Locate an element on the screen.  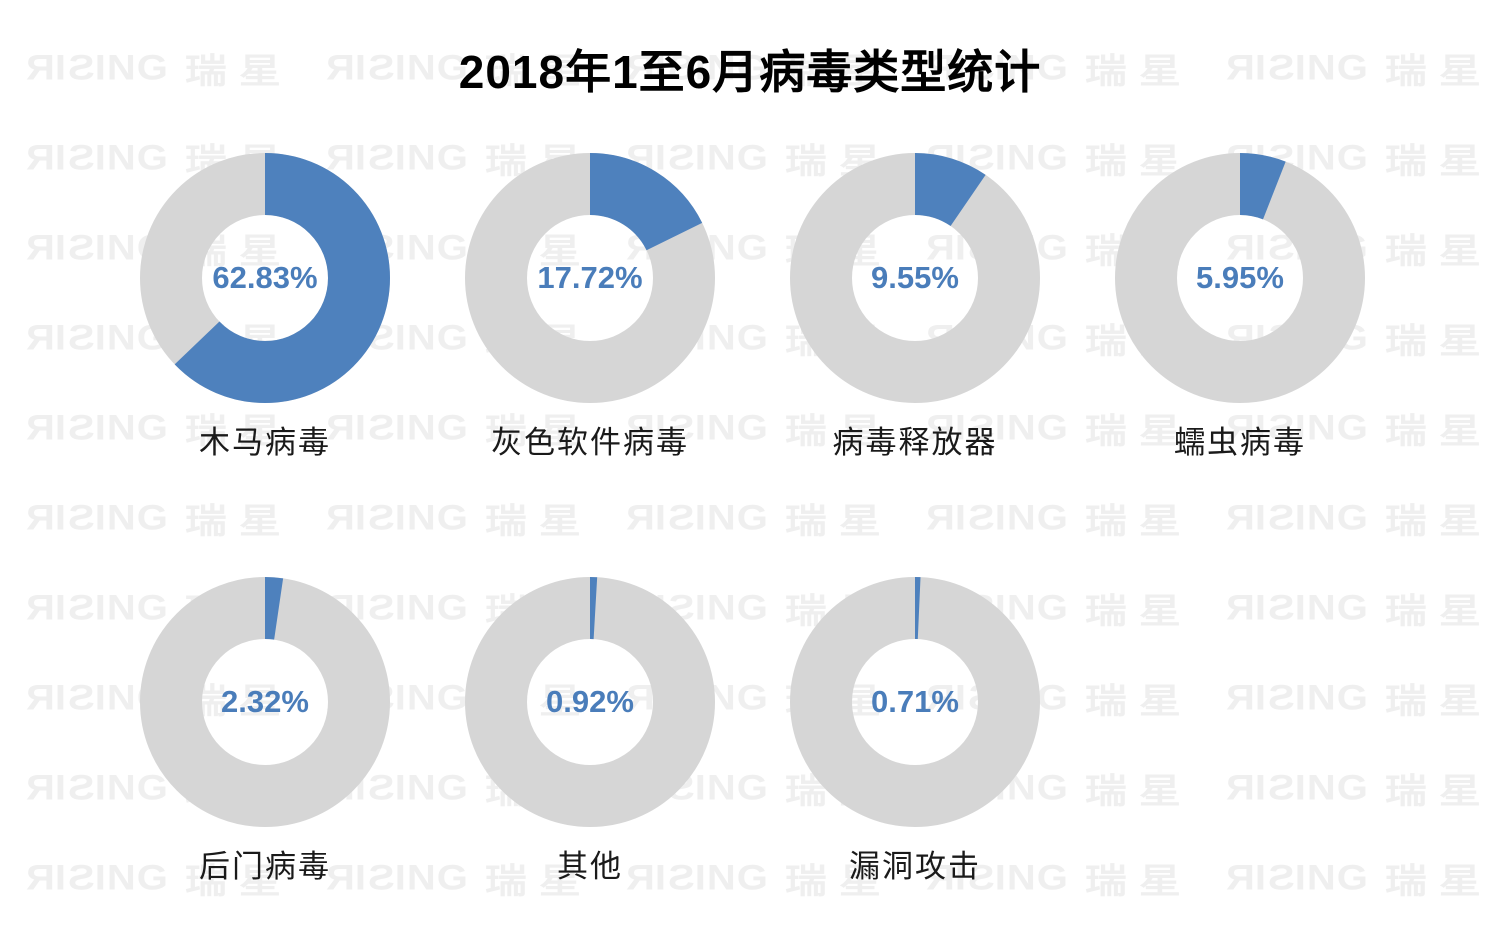
donut-cell: 62.83% 木马病毒 is located at coordinates (265, 308).